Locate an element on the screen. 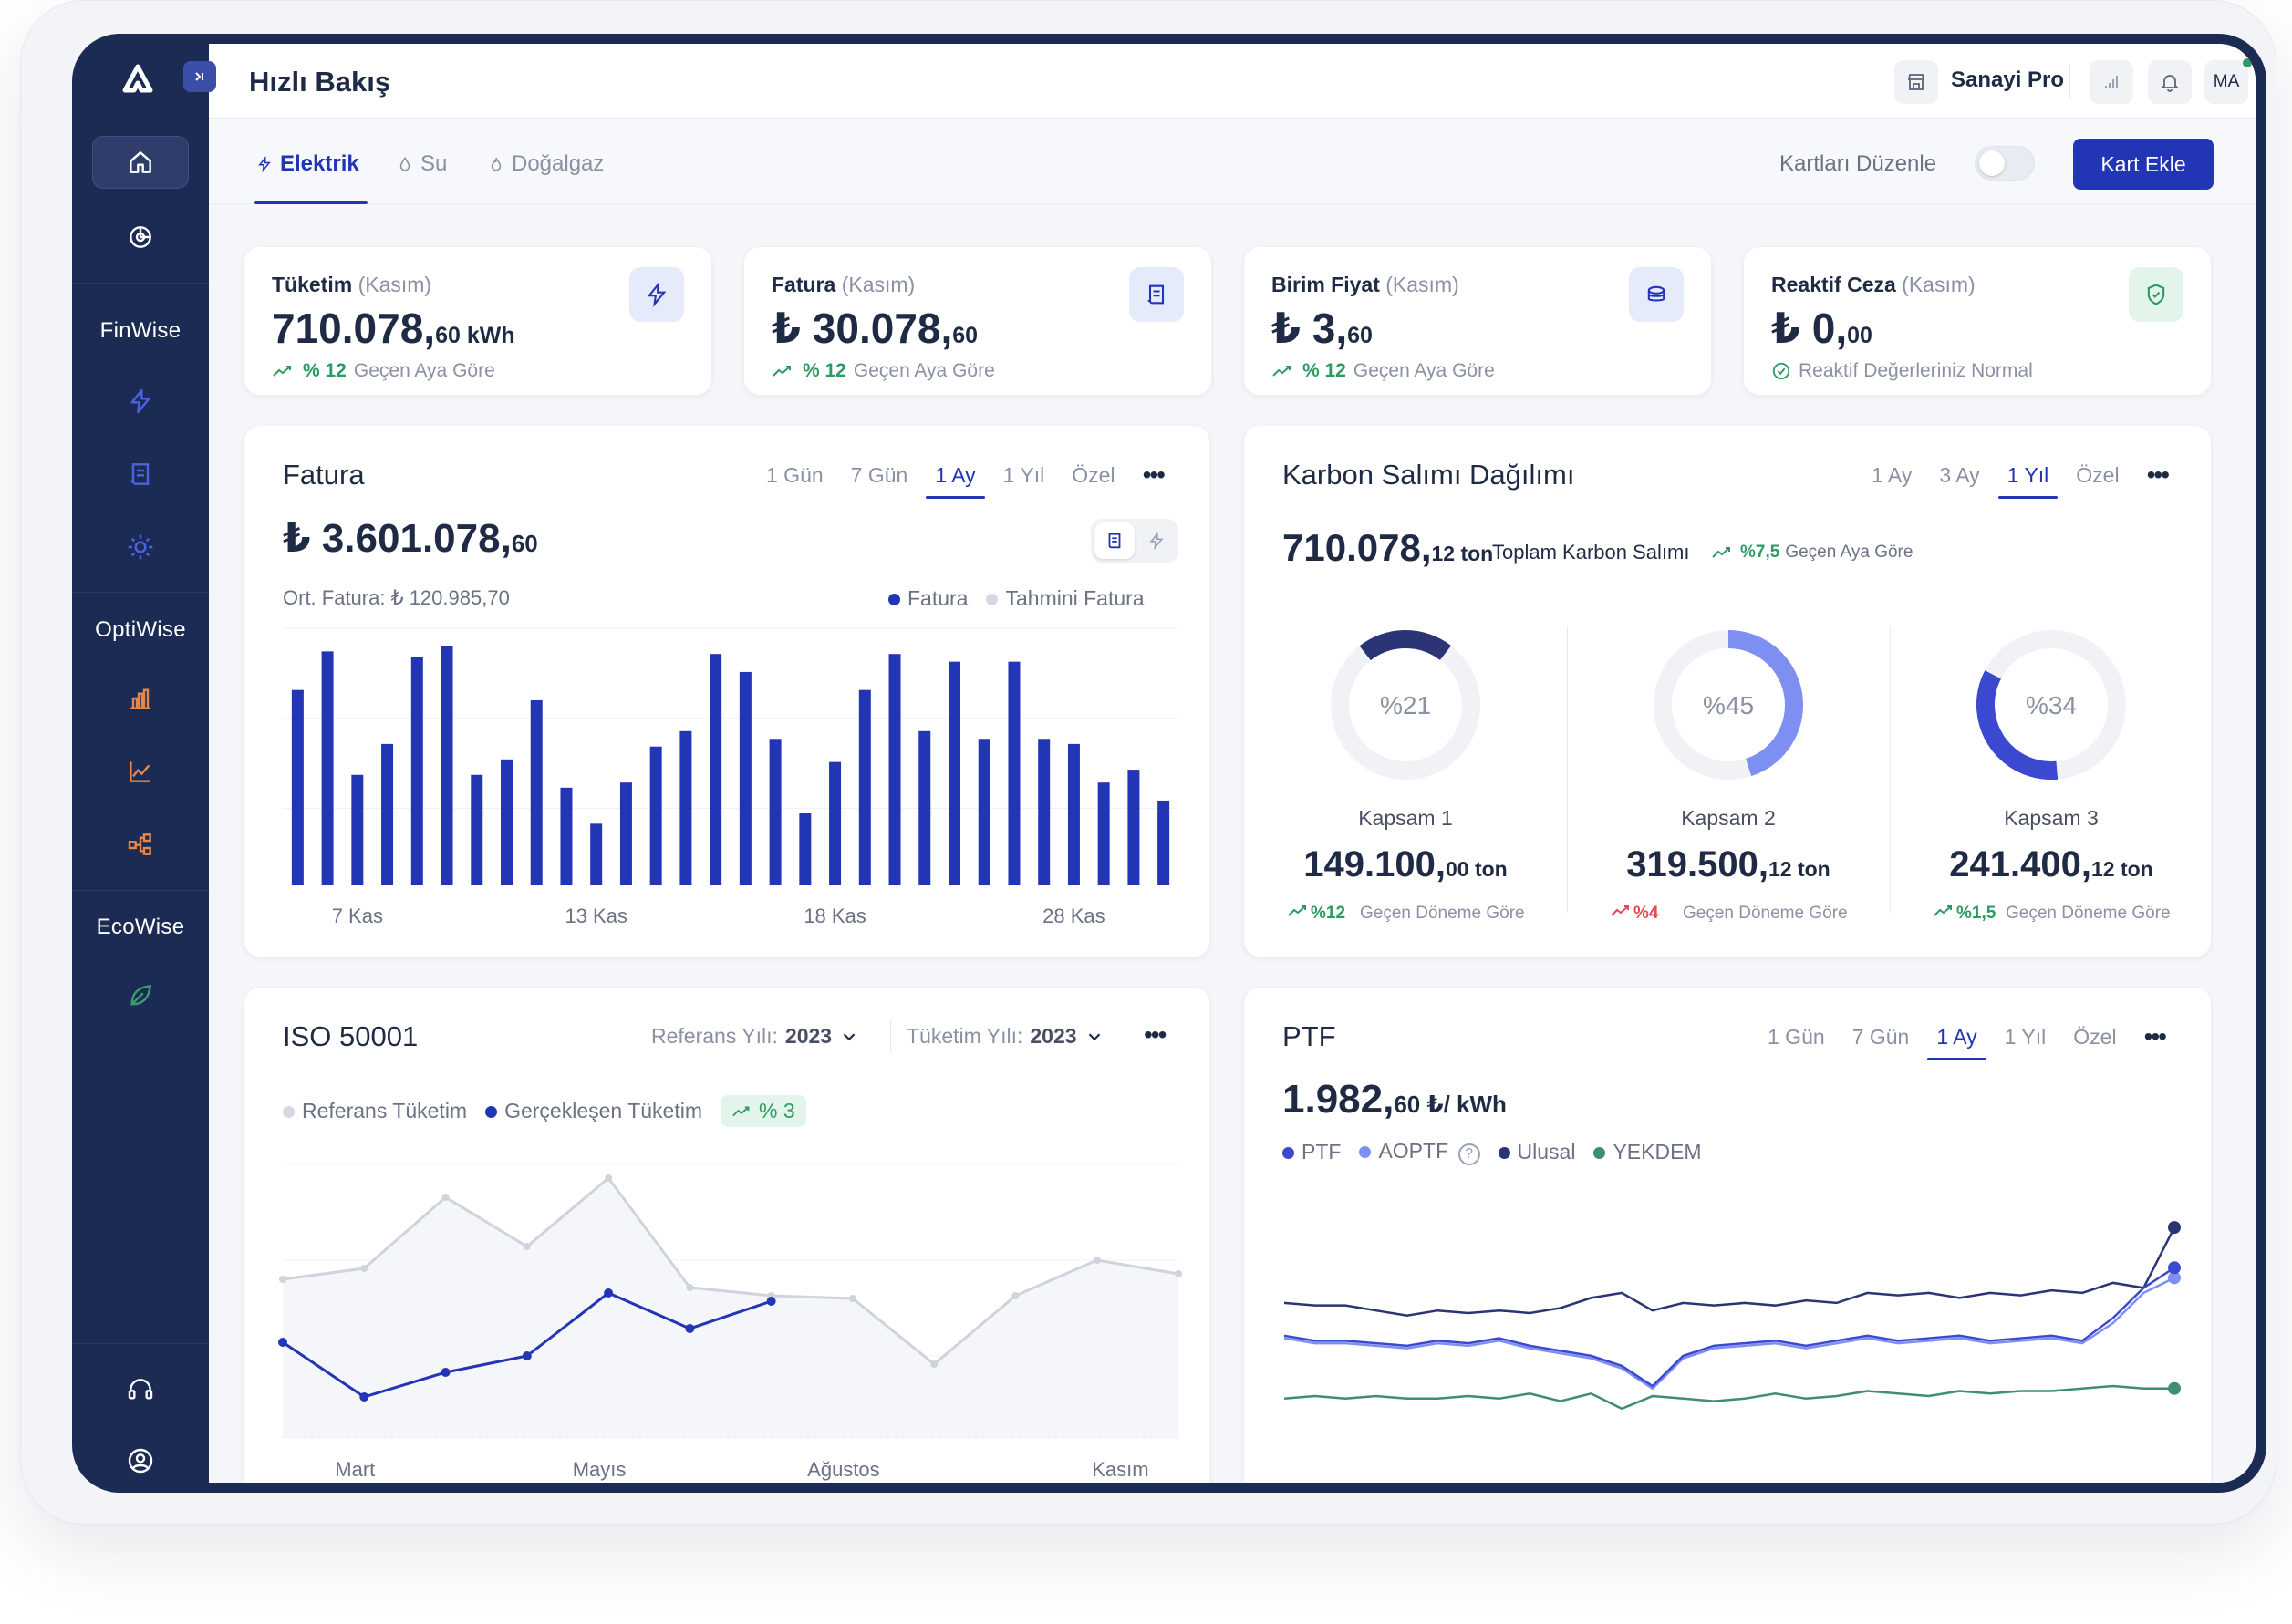 The image size is (2292, 1624). carbon-trend: %7,5 Geçen Aya Göre is located at coordinates (1812, 553).